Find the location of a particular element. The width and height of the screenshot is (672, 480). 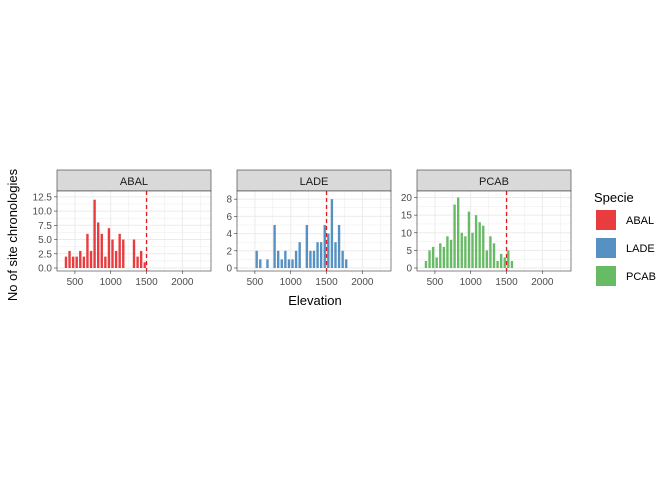

y-tick-label: 2.5 is located at coordinates (45, 254).